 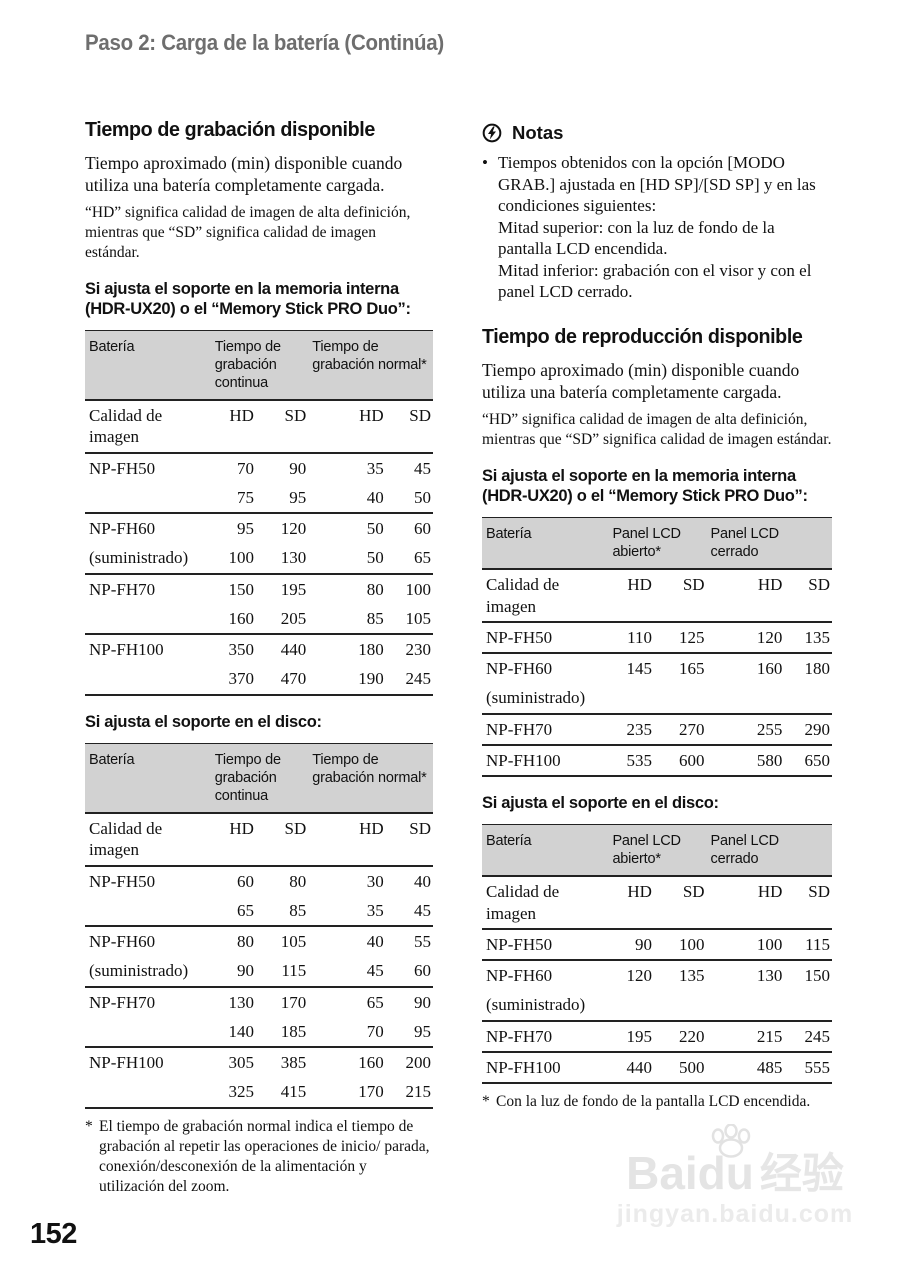 What do you see at coordinates (657, 133) in the screenshot?
I see `notes-header: Notas` at bounding box center [657, 133].